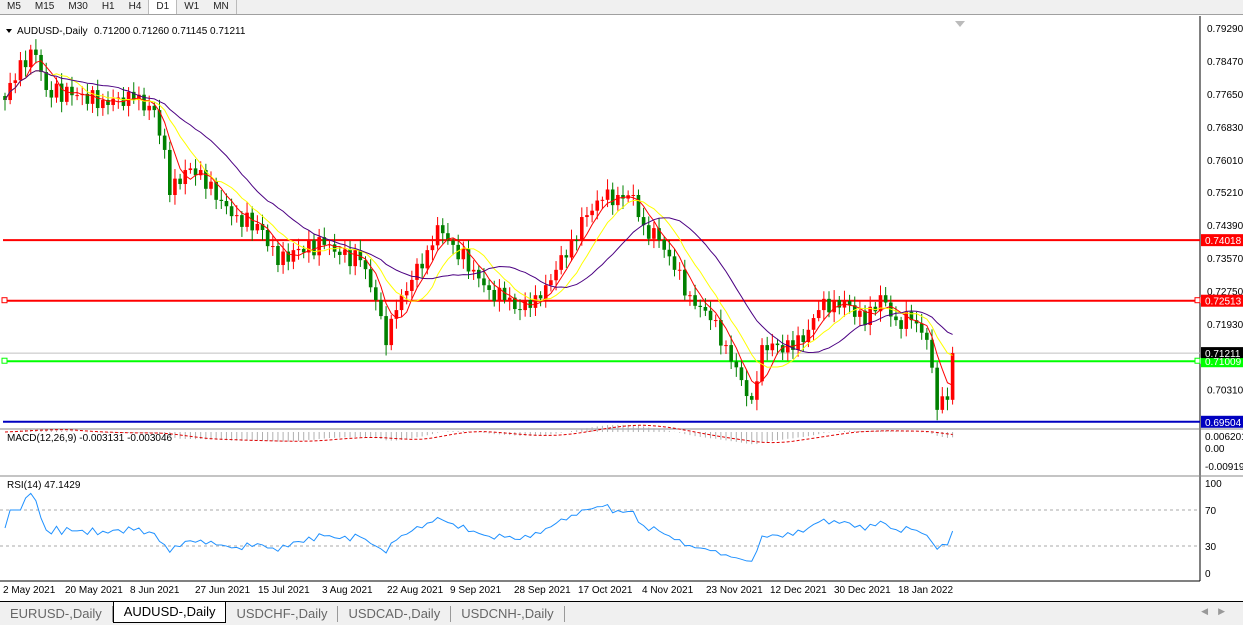  Describe the element at coordinates (1222, 353) in the screenshot. I see `last-price-box` at that location.